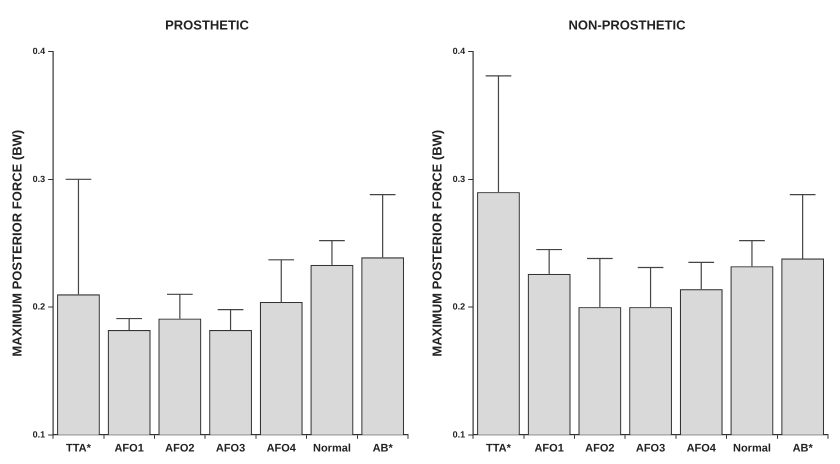  I want to click on chart-title: PROSTHETIC, so click(207, 24).